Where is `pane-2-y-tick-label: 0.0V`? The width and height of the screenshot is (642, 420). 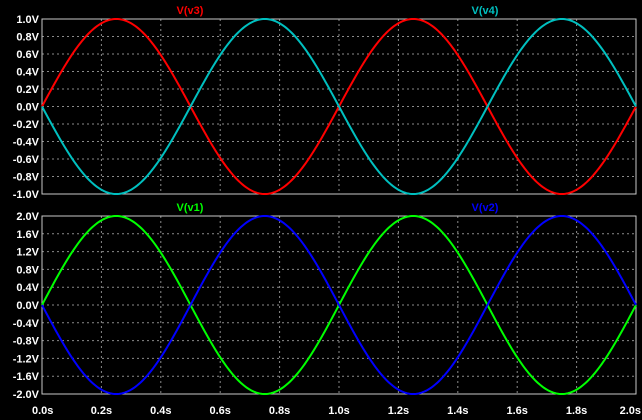
pane-2-y-tick-label: 0.0V is located at coordinates (27, 306).